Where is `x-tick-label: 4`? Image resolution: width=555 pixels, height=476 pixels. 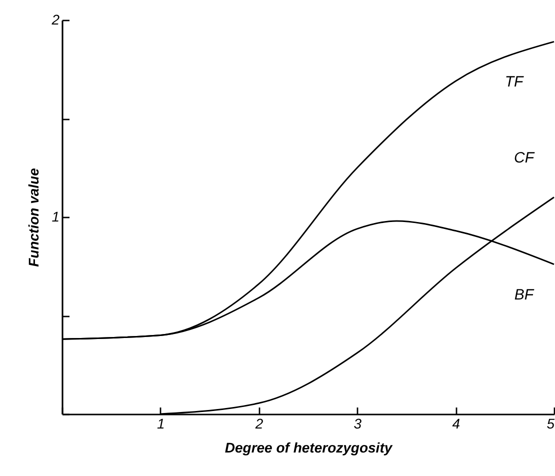
x-tick-label: 4 is located at coordinates (456, 424).